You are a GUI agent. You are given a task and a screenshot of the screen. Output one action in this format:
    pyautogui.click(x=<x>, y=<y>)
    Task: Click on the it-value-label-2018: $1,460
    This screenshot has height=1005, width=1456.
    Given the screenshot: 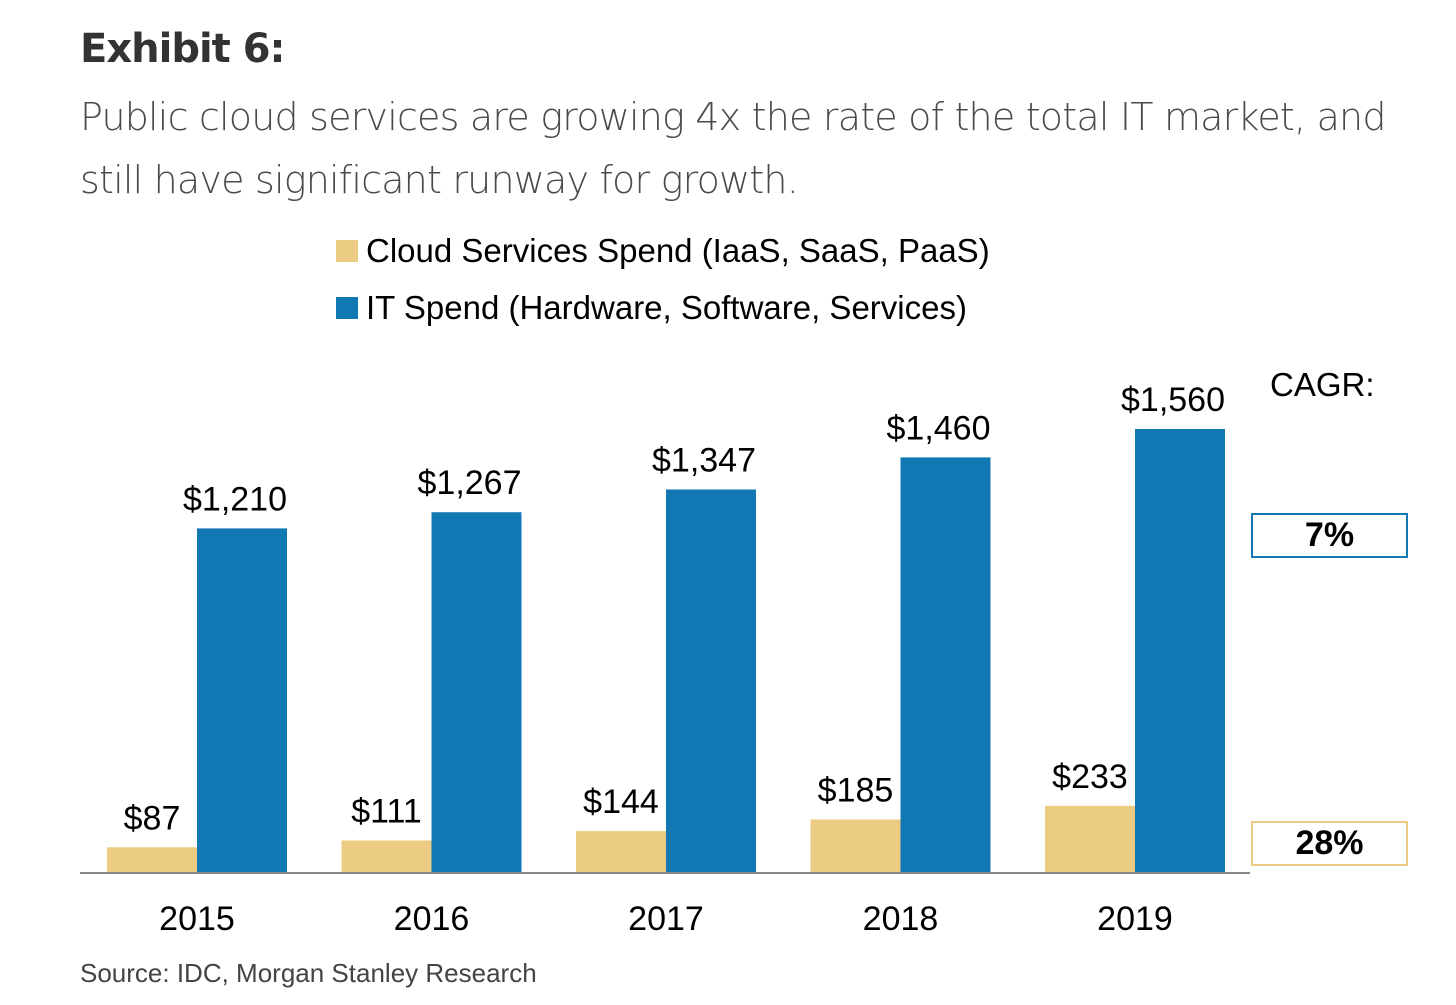 What is the action you would take?
    pyautogui.click(x=939, y=428)
    